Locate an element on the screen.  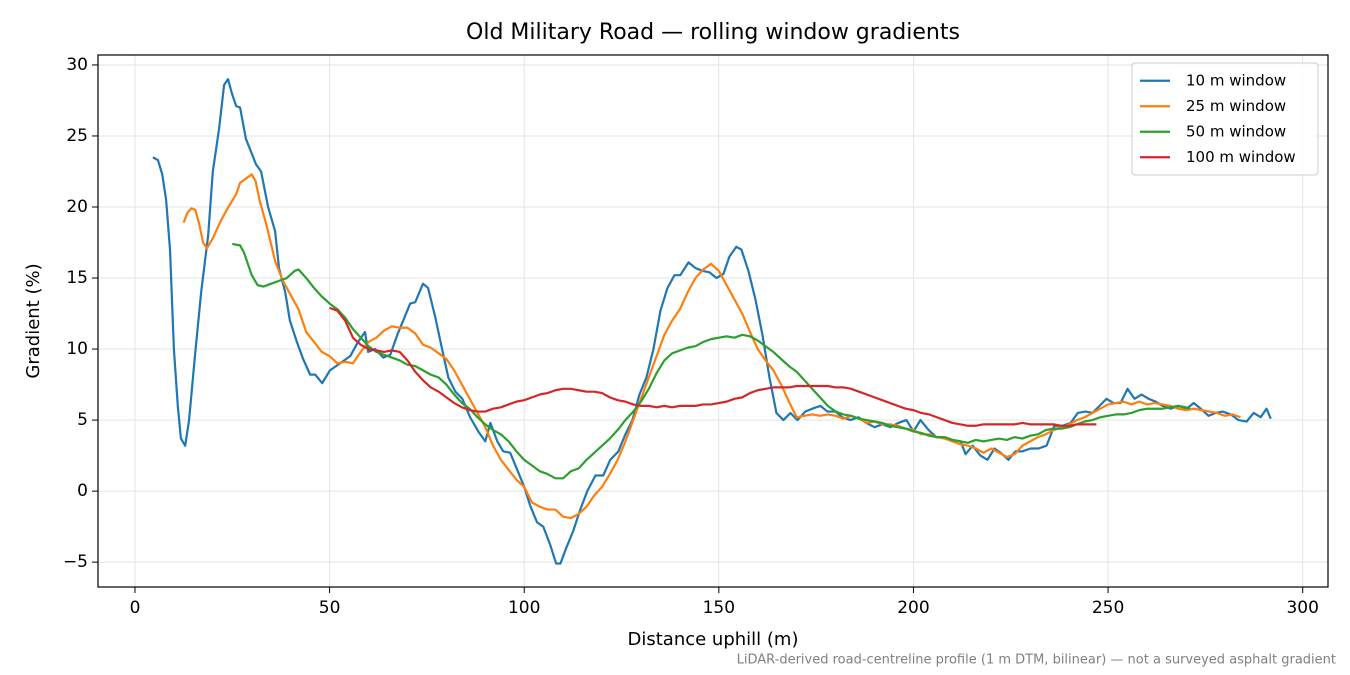
legend-label: 100 m window is located at coordinates (1241, 157).